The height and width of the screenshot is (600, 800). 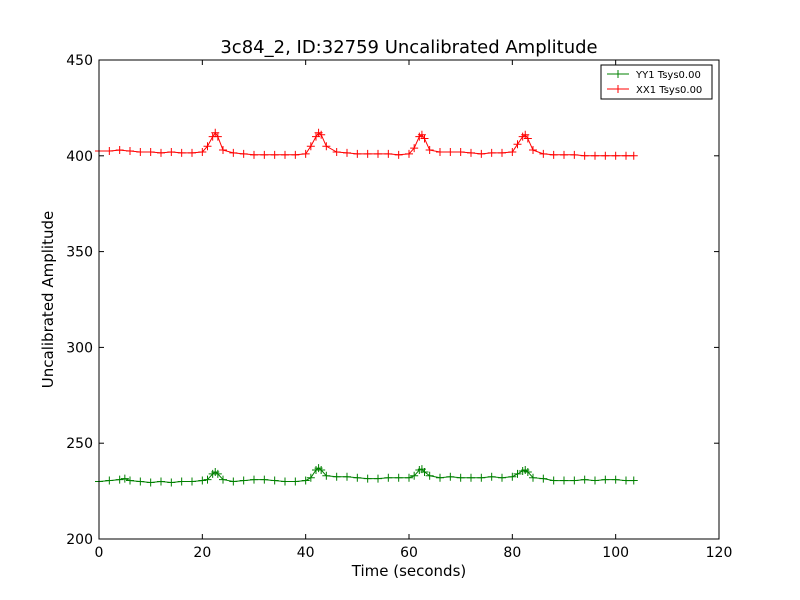 What do you see at coordinates (79, 540) in the screenshot?
I see `y-tick-label: 200` at bounding box center [79, 540].